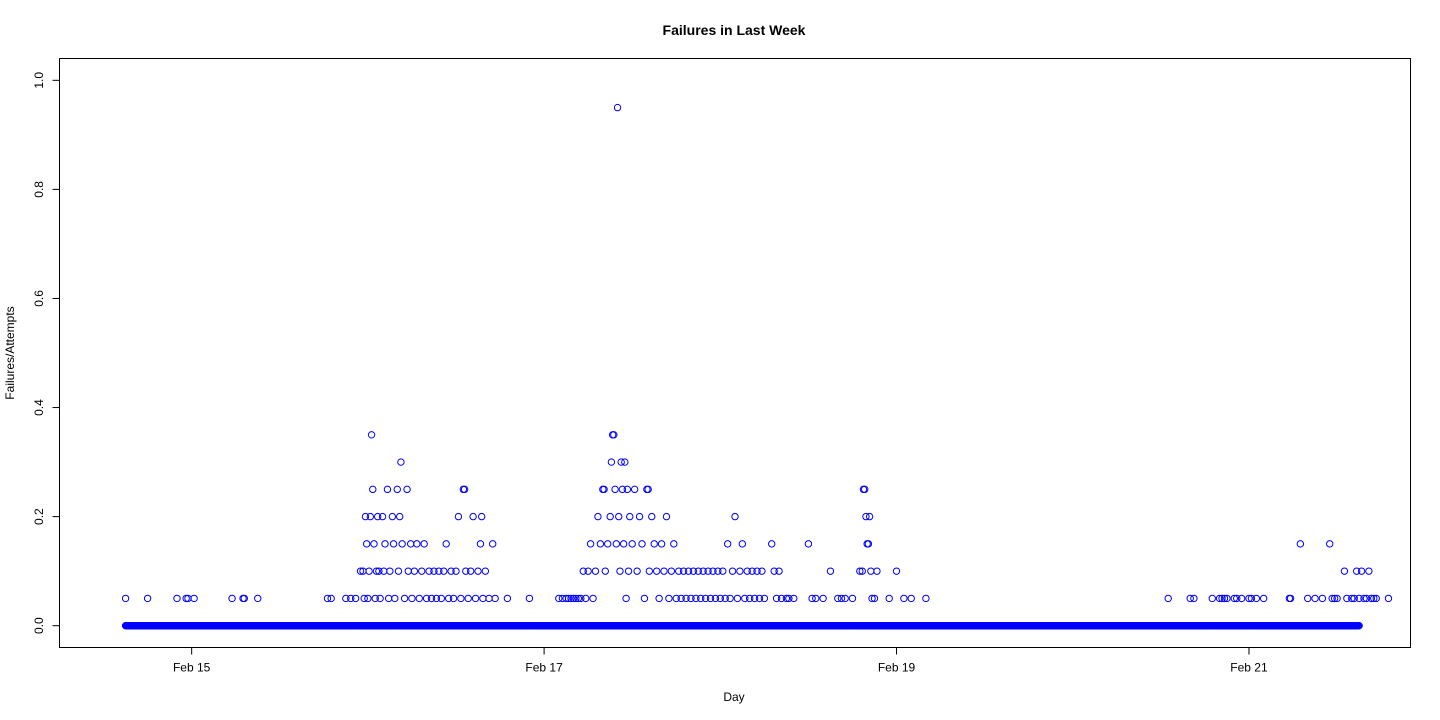 This screenshot has height=720, width=1440. Describe the element at coordinates (10, 352) in the screenshot. I see `y-axis-label: Failures/Attempts` at that location.